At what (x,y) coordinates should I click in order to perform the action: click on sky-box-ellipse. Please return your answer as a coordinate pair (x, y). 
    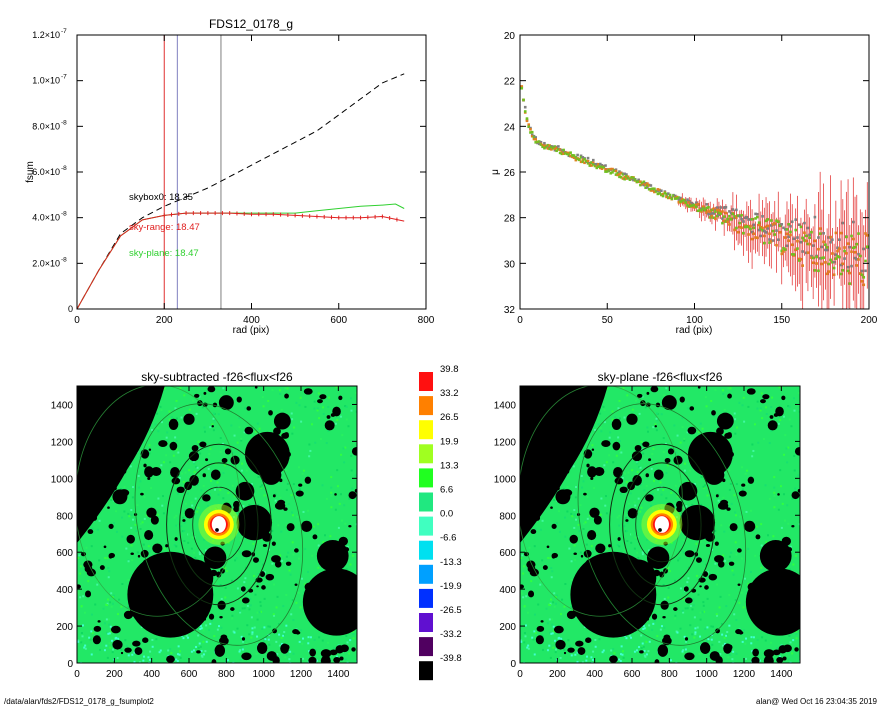
    Looking at the image, I should click on (158, 501).